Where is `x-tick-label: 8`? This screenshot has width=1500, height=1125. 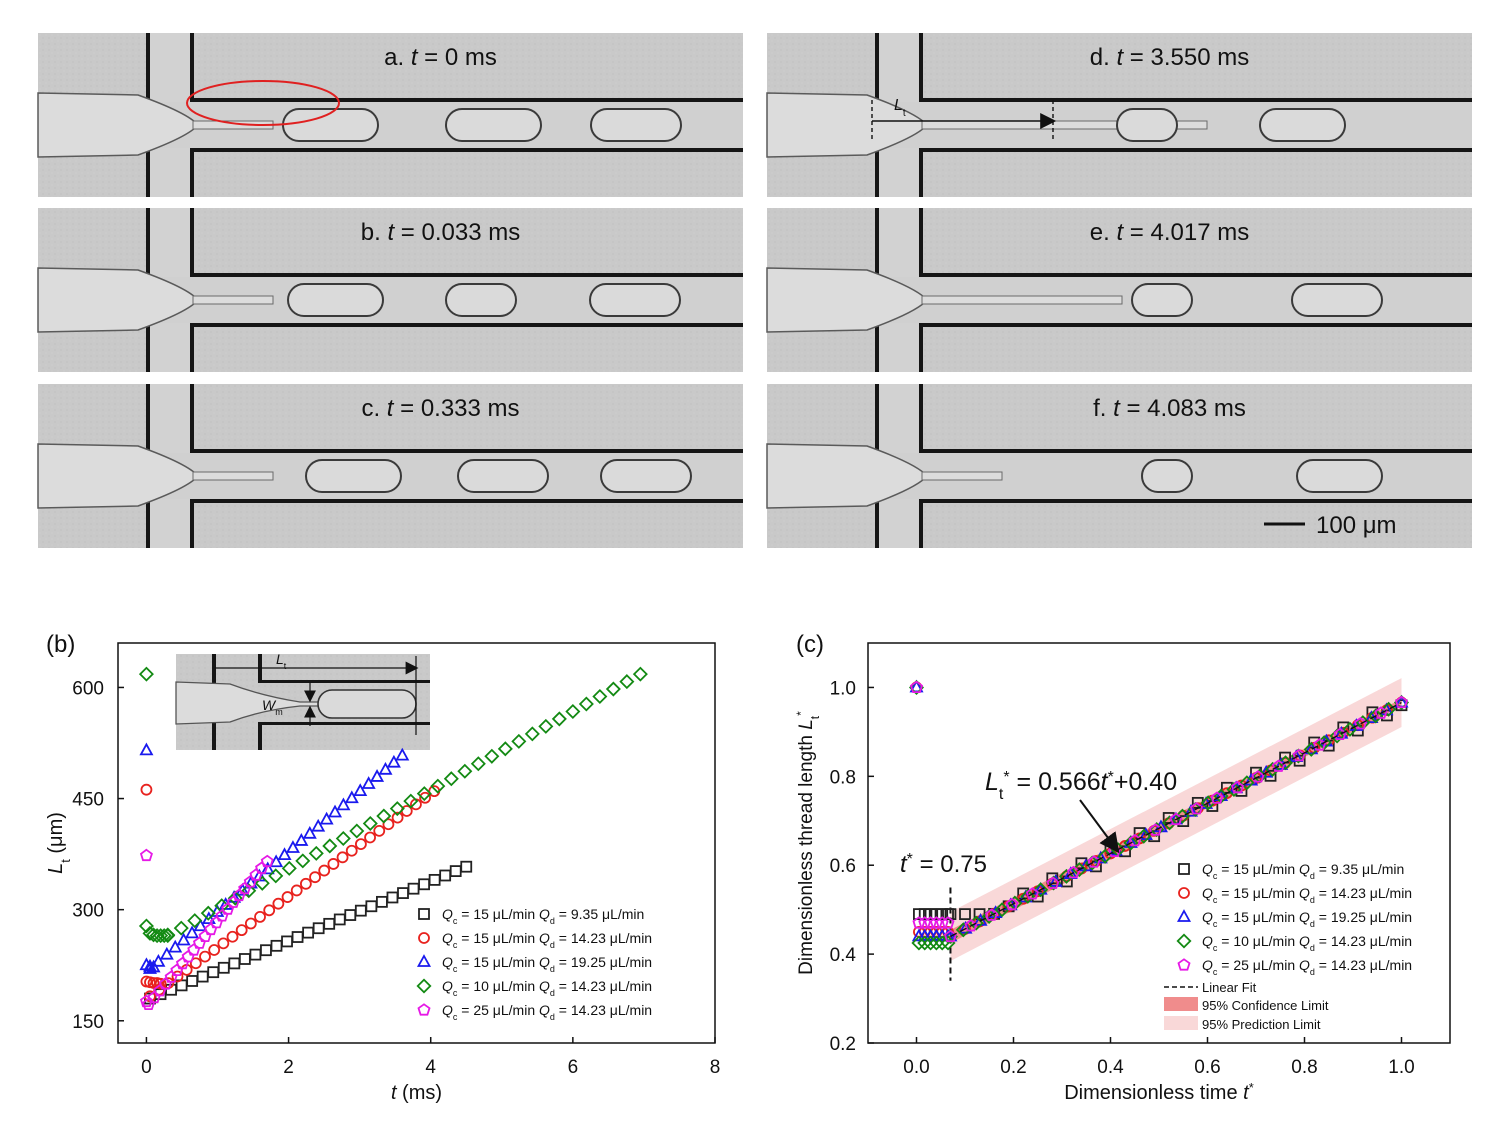 x-tick-label: 8 is located at coordinates (715, 1067).